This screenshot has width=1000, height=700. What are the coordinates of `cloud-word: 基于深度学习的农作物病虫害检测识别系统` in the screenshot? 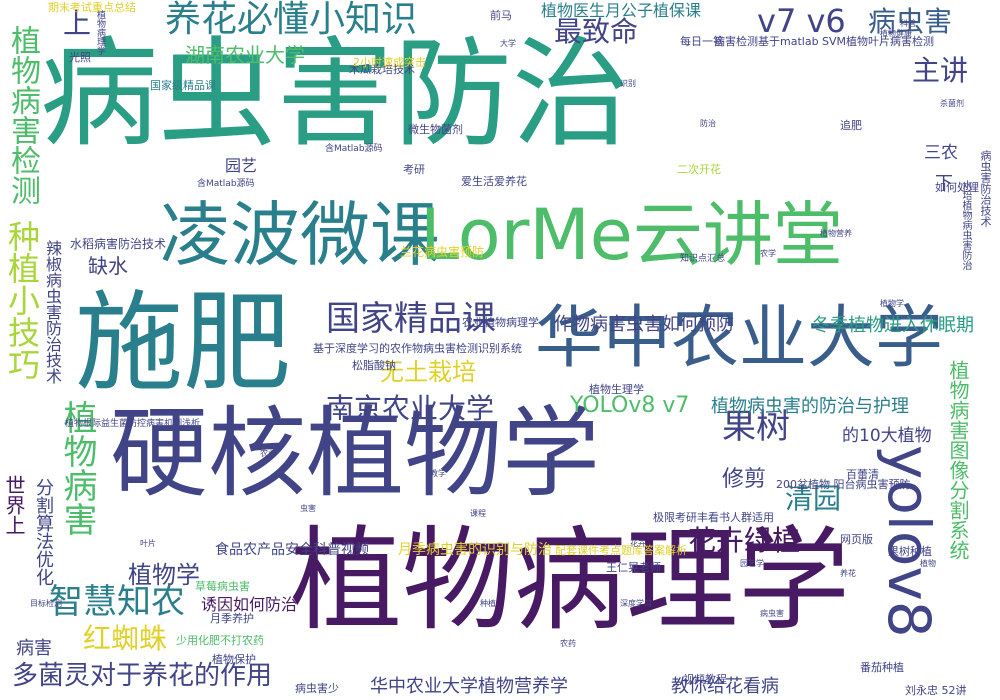 It's located at (417, 348).